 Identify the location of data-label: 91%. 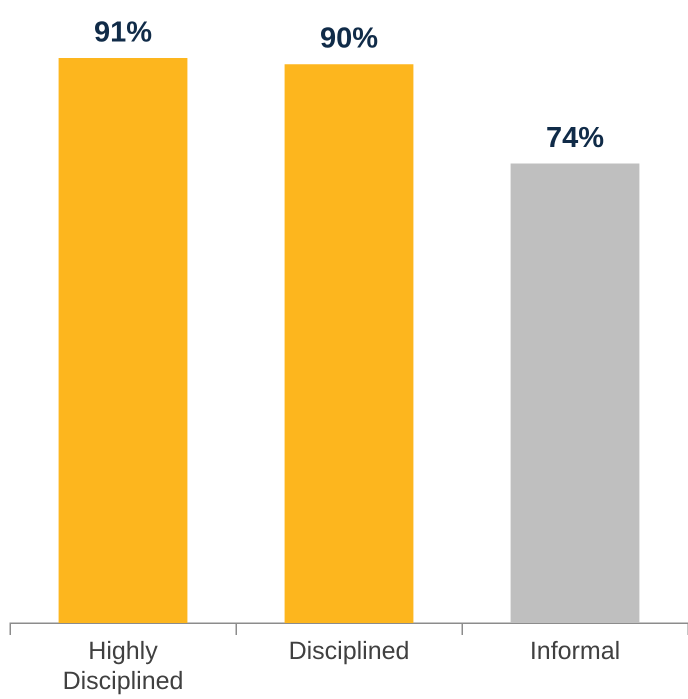
(123, 32).